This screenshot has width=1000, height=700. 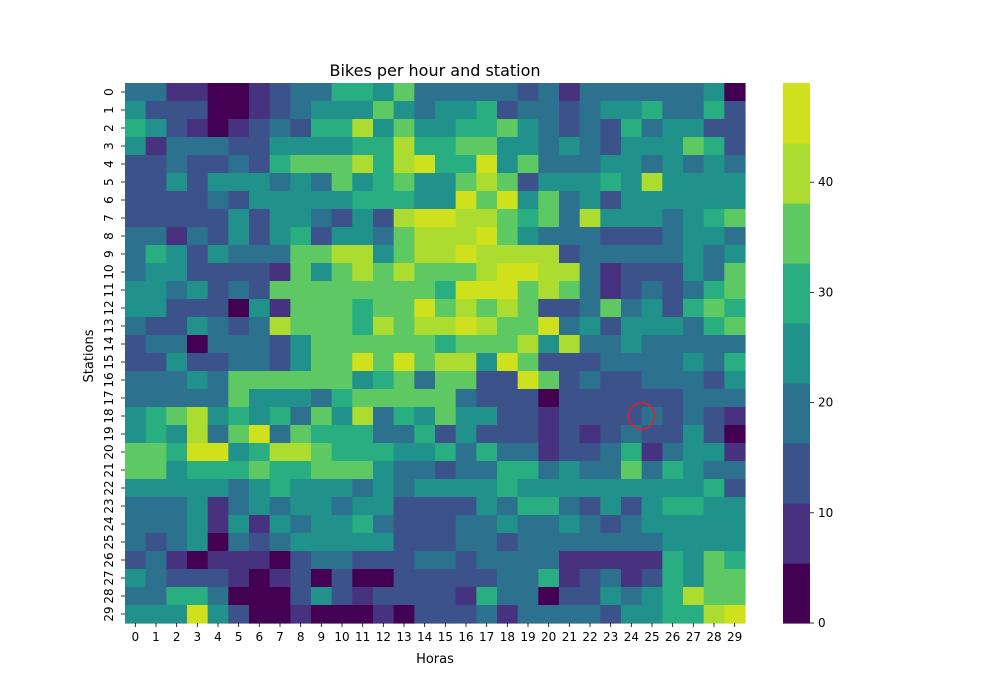 I want to click on x-tick-label: 23, so click(x=610, y=637).